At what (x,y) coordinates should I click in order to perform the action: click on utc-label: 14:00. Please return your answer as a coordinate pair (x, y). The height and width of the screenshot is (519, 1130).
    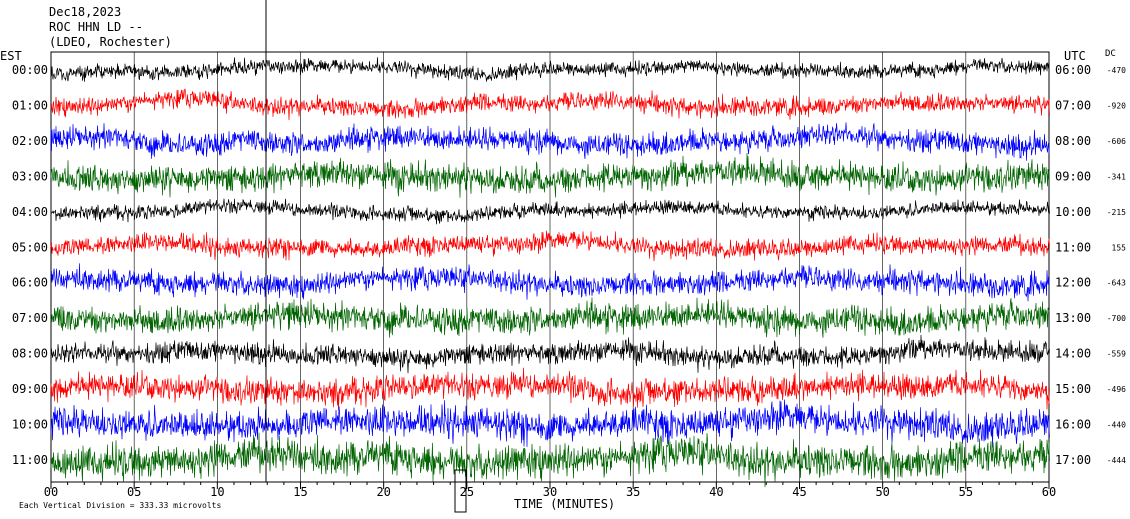
    Looking at the image, I should click on (1073, 354).